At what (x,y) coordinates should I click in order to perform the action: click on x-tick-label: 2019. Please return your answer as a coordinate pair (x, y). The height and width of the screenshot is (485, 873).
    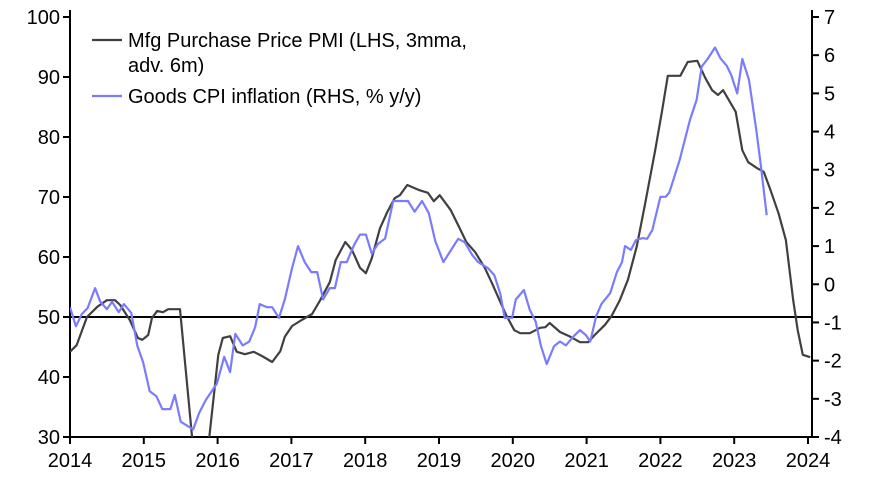
    Looking at the image, I should click on (439, 461).